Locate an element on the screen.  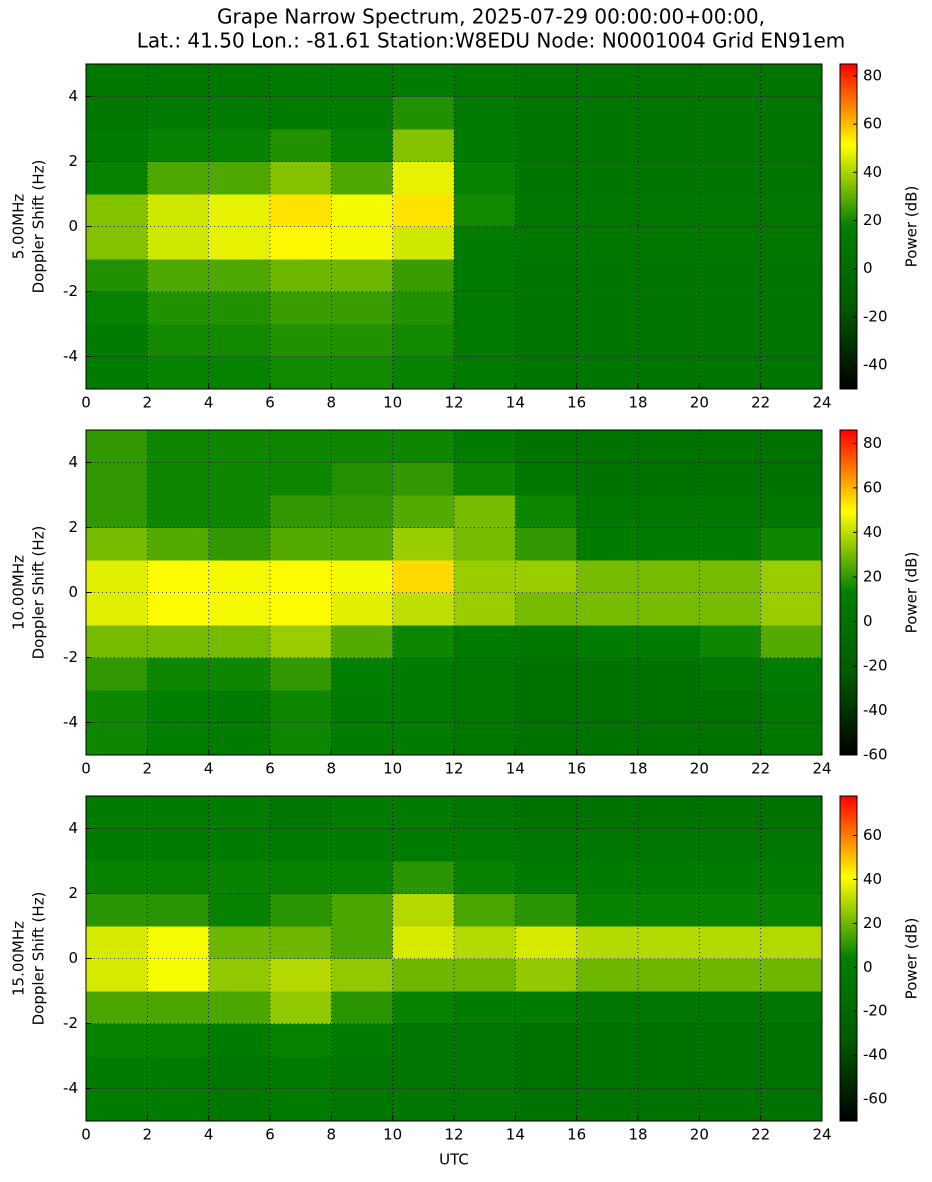
x-tick-label: 24 is located at coordinates (821, 1135).